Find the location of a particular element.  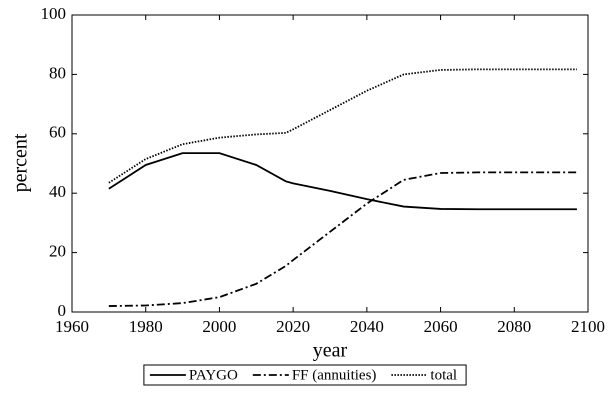

x-tick-label: 2020 is located at coordinates (293, 326).